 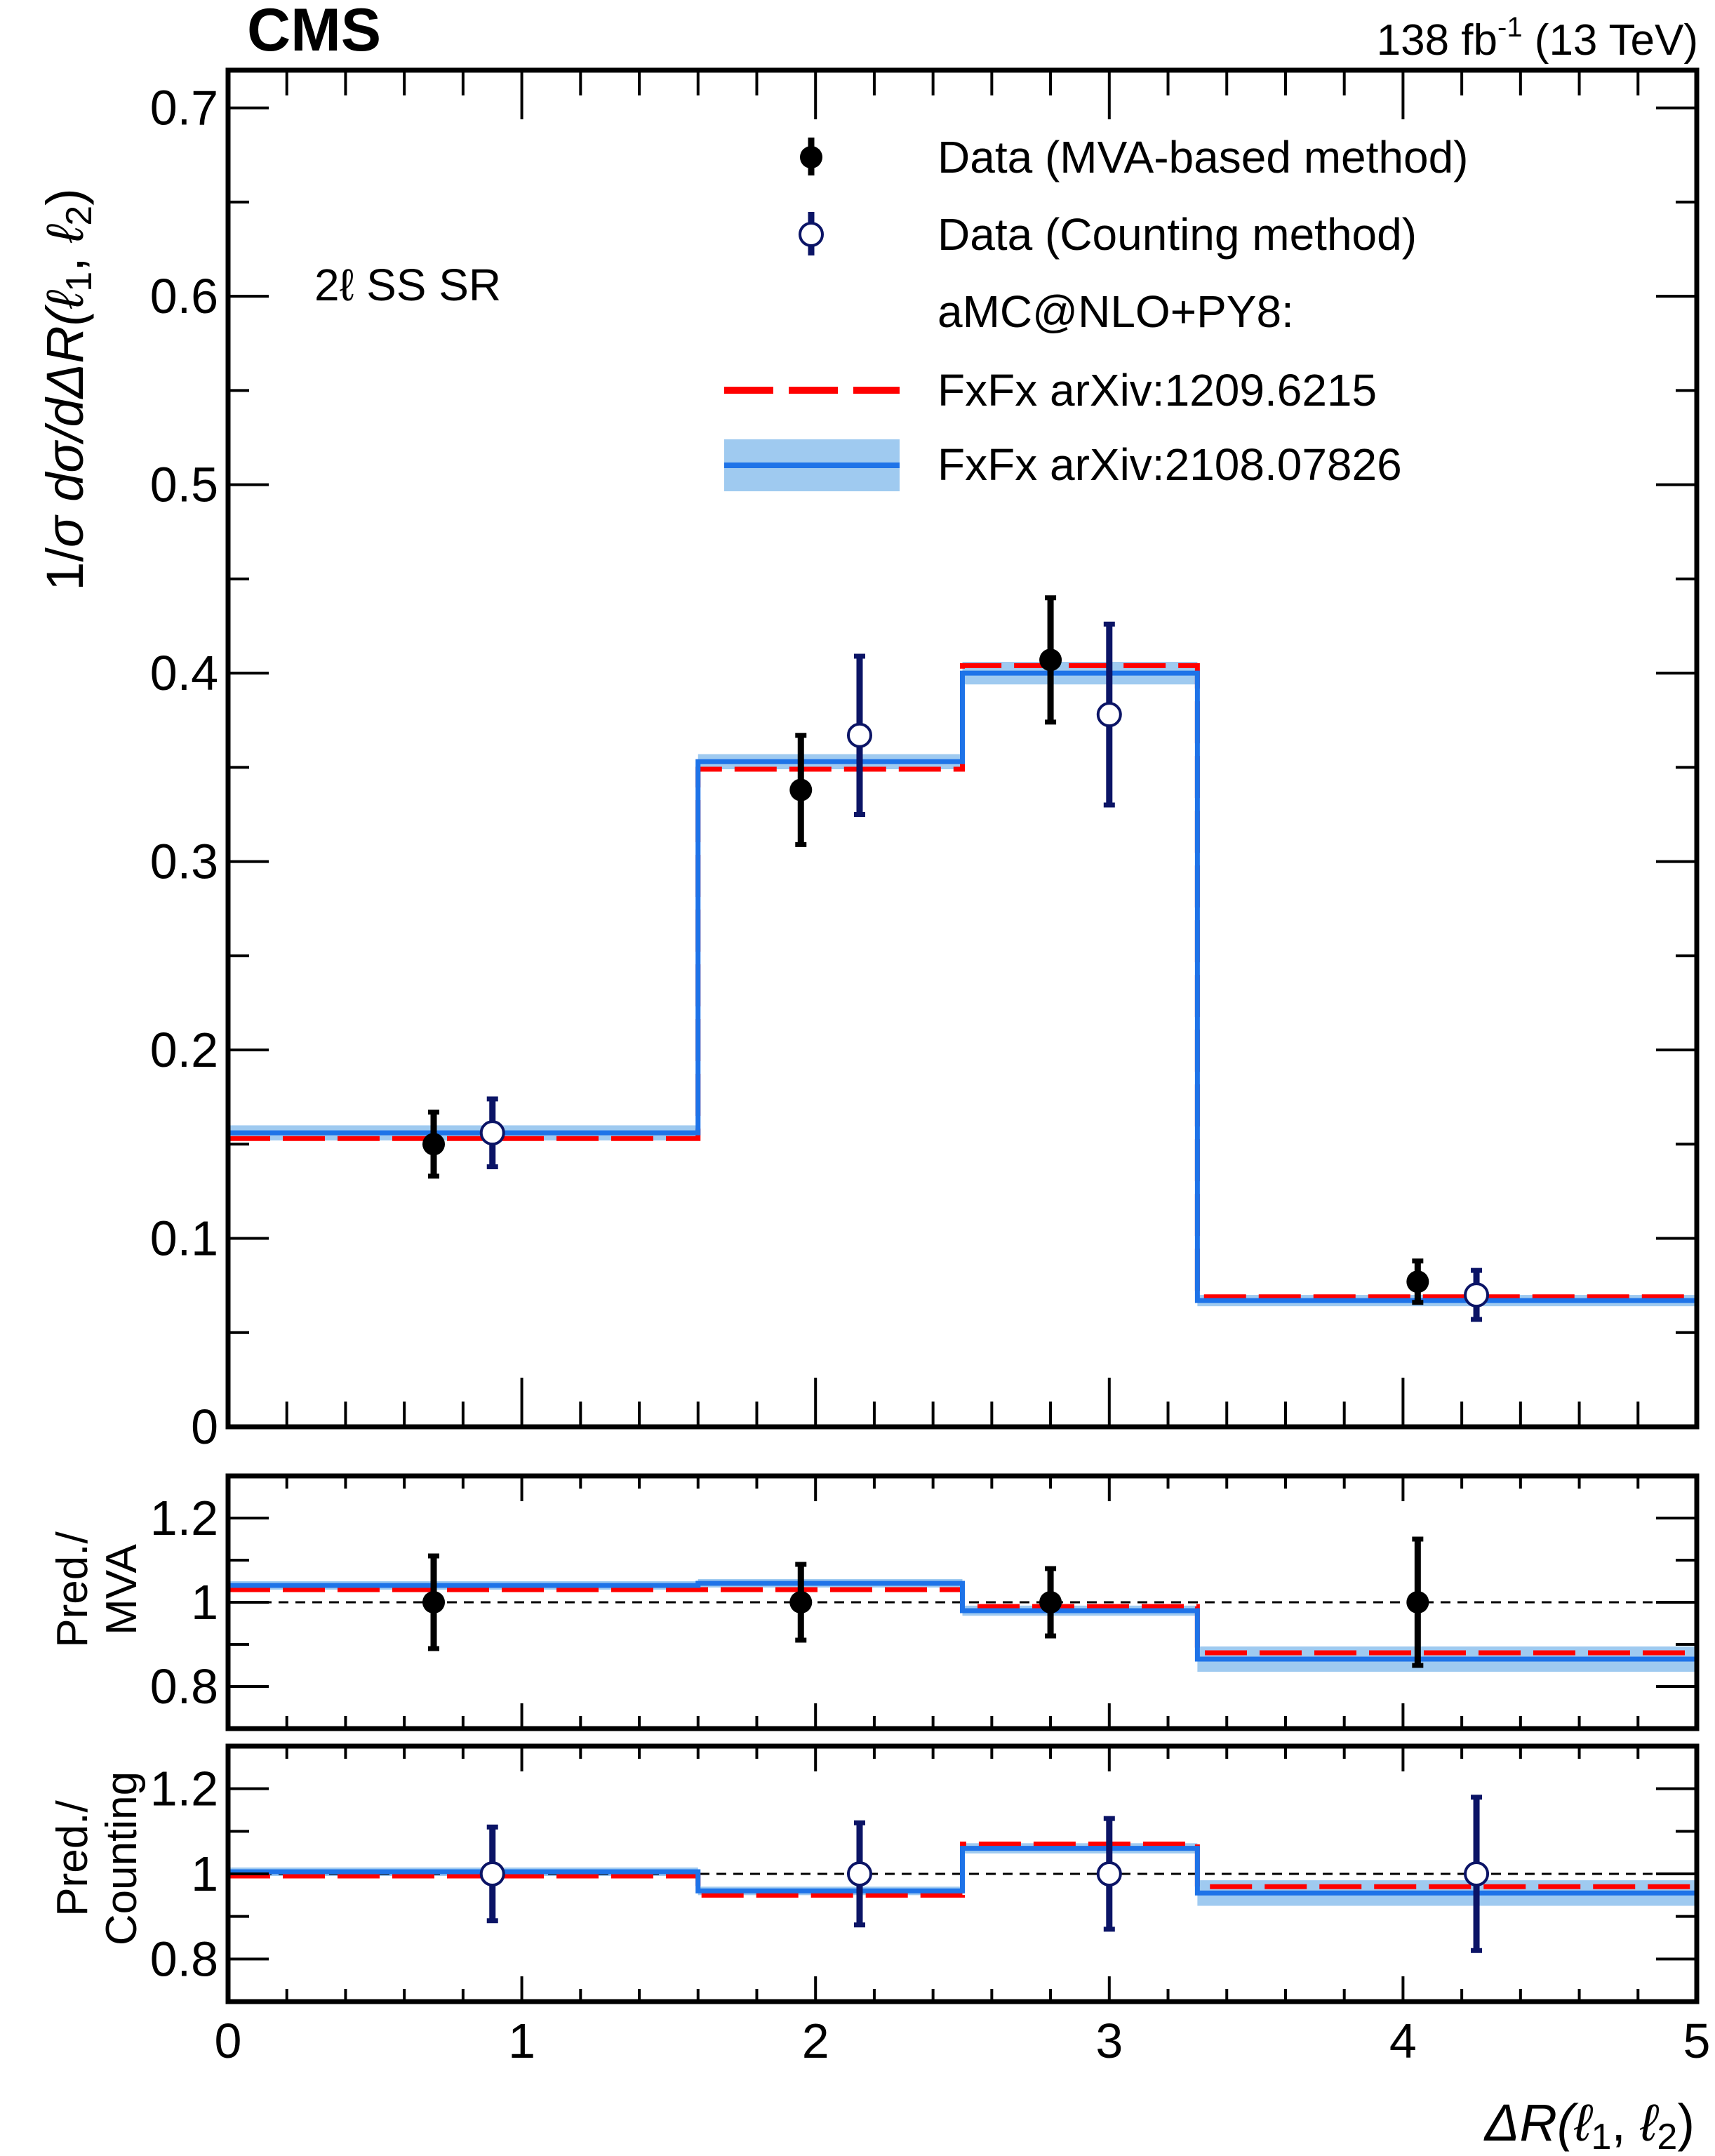 What do you see at coordinates (184, 1958) in the screenshot?
I see `ratio_counting-y-tick-label-0: 0.8` at bounding box center [184, 1958].